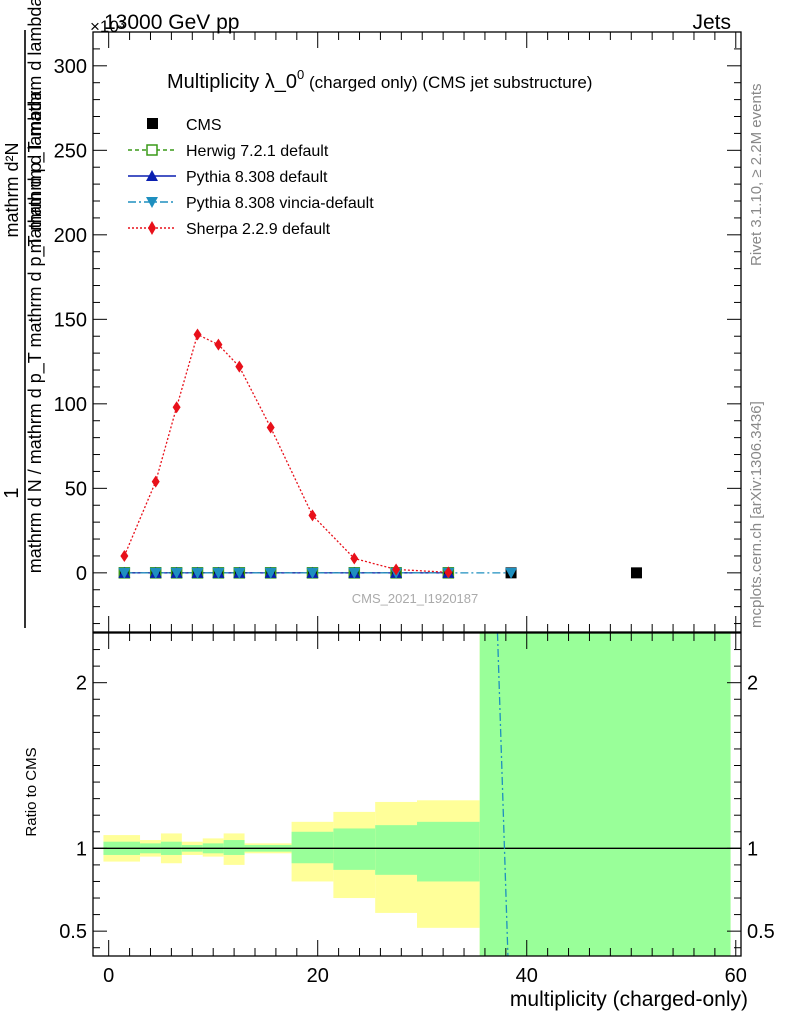 The height and width of the screenshot is (1024, 786). I want to click on ylabel-num2: mathrm d²N, so click(12, 189).